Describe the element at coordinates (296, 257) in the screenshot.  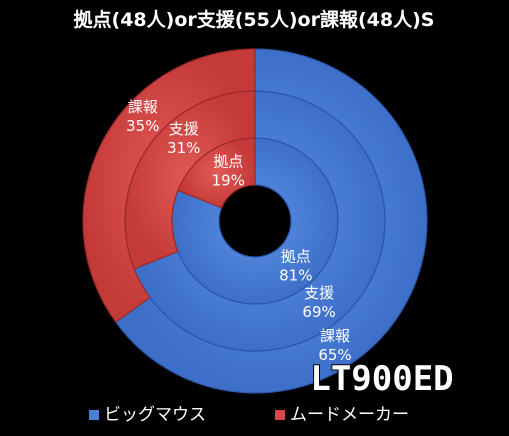
I see `ring-0-blue-name-label: 拠点` at that location.